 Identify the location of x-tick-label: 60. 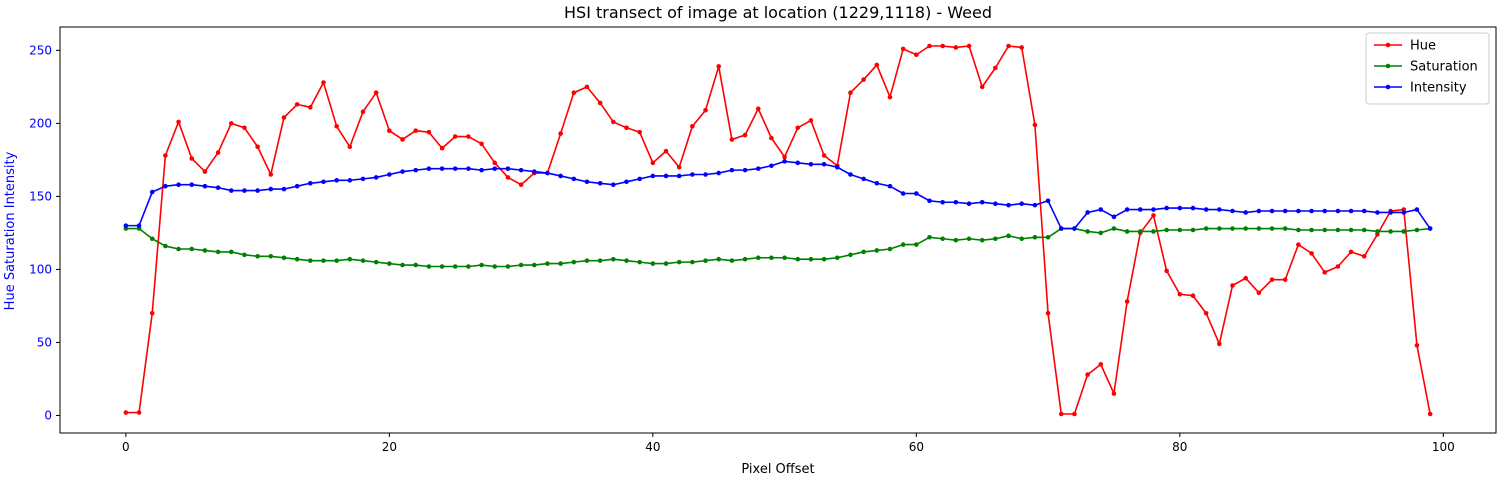
(916, 447).